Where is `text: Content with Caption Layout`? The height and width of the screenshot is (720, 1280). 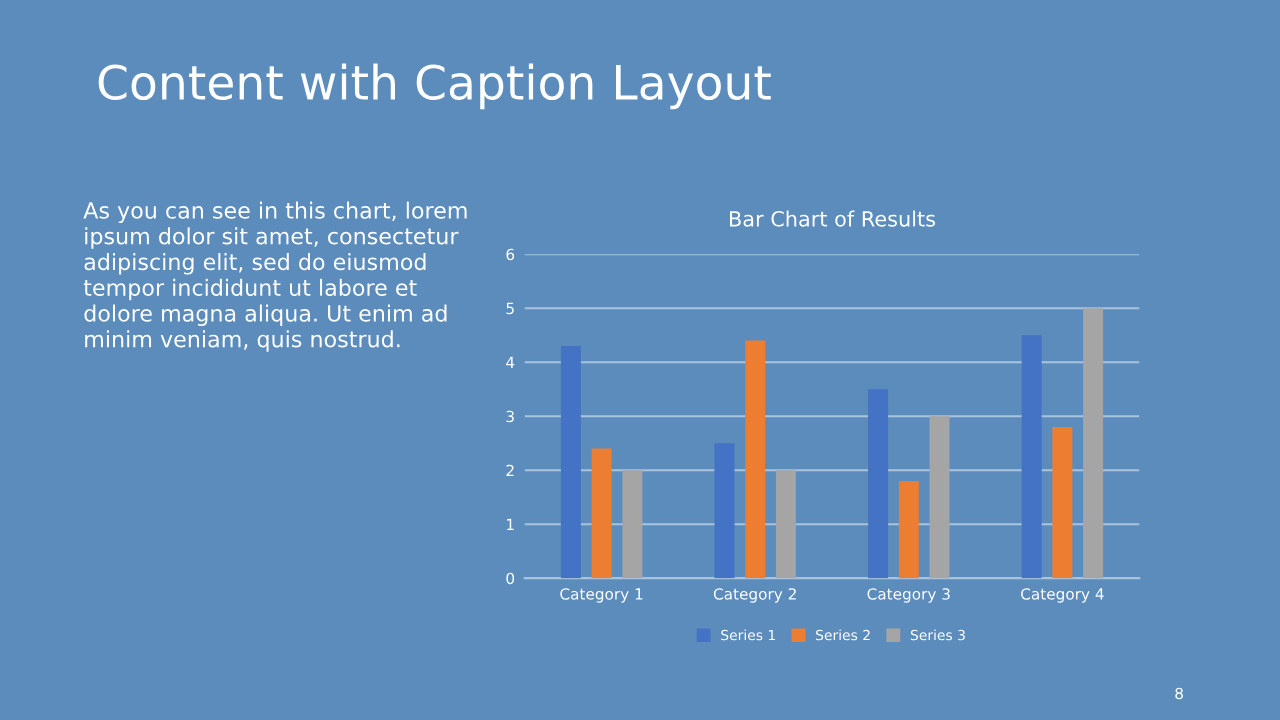 text: Content with Caption Layout is located at coordinates (434, 86).